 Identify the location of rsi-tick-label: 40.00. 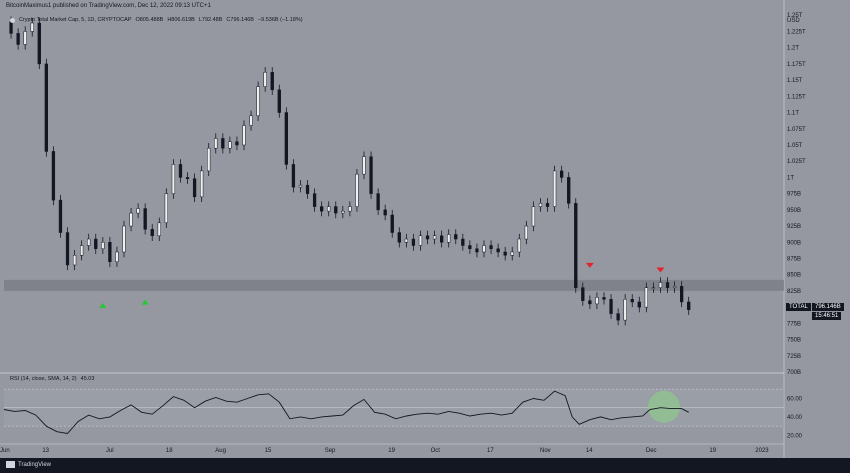
(795, 418).